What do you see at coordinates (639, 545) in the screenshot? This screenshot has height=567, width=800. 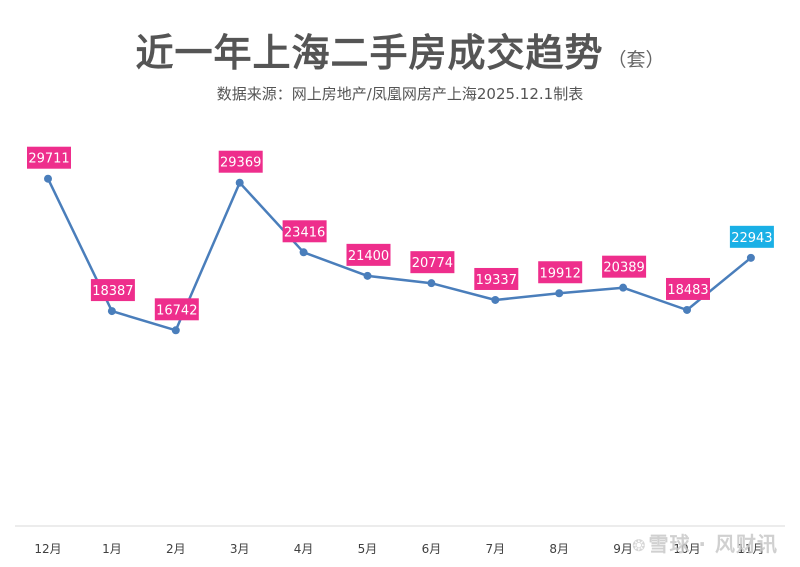 I see `watermark-logo-icon: ❂` at bounding box center [639, 545].